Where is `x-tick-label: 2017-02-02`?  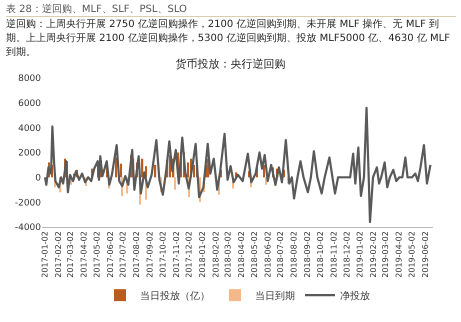 x-tick-label: 2017-02-02 is located at coordinates (58, 254).